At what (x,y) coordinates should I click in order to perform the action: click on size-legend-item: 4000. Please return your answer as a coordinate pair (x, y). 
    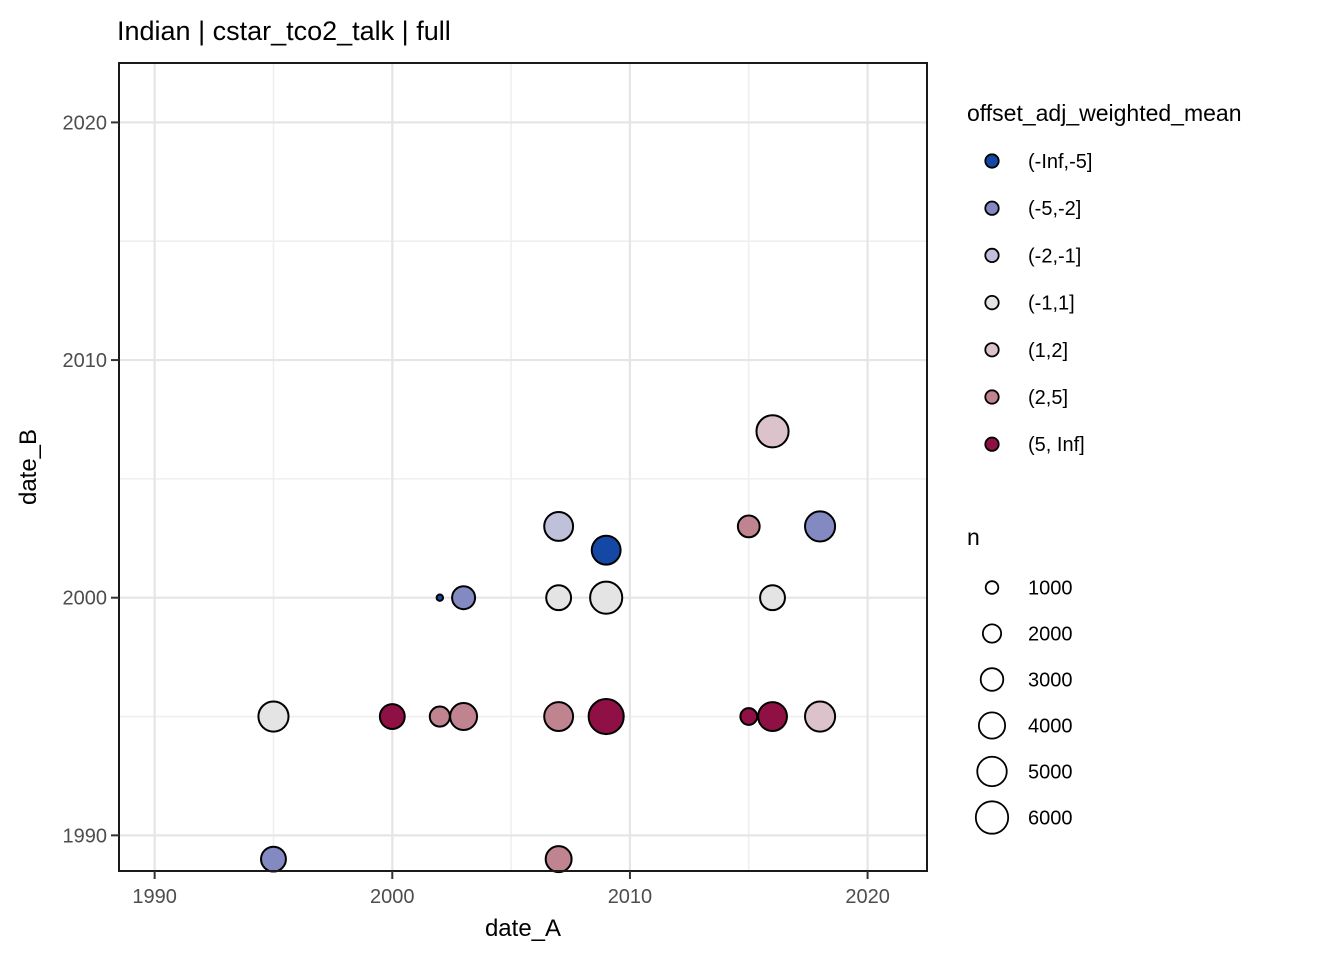
    Looking at the image, I should click on (1025, 725).